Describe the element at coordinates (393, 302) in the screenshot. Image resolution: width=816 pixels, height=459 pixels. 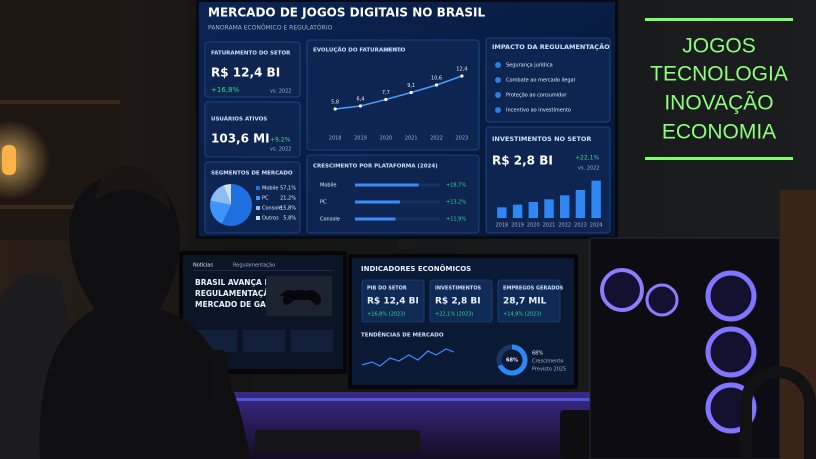
I see `card-value: R$ 12,4 BI` at that location.